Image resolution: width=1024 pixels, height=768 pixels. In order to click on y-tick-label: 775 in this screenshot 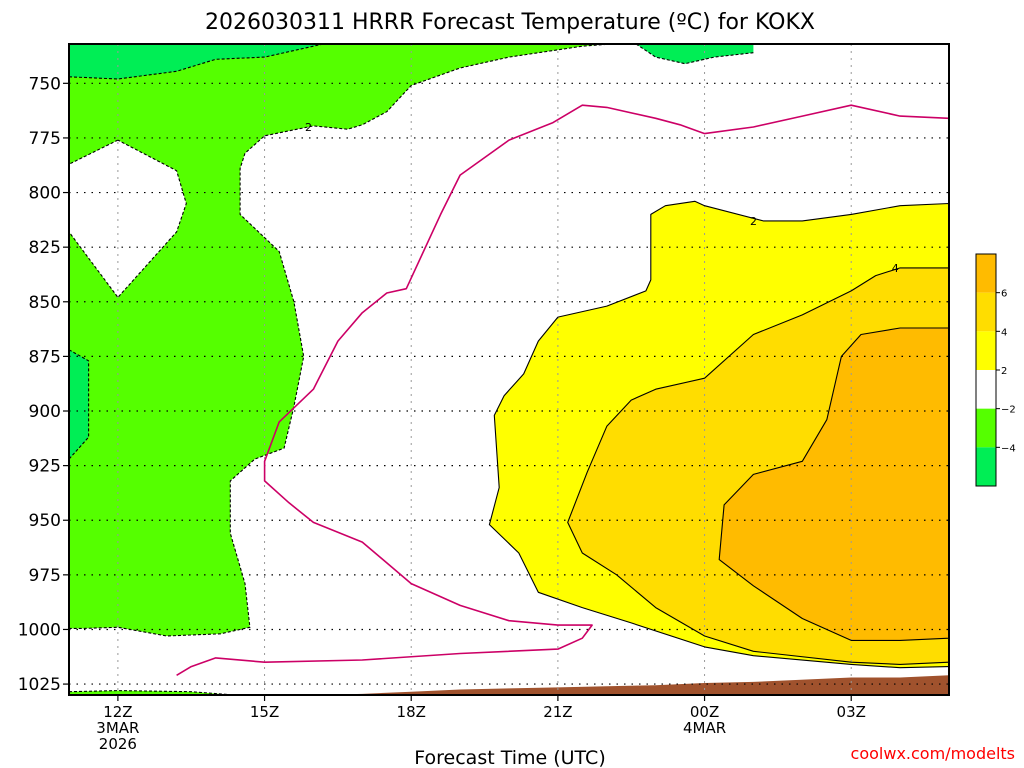, I will do `click(45, 139)`.